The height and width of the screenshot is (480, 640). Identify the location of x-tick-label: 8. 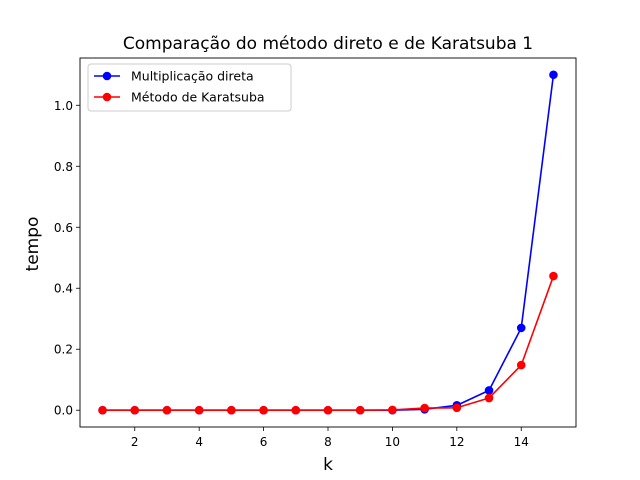
(328, 442).